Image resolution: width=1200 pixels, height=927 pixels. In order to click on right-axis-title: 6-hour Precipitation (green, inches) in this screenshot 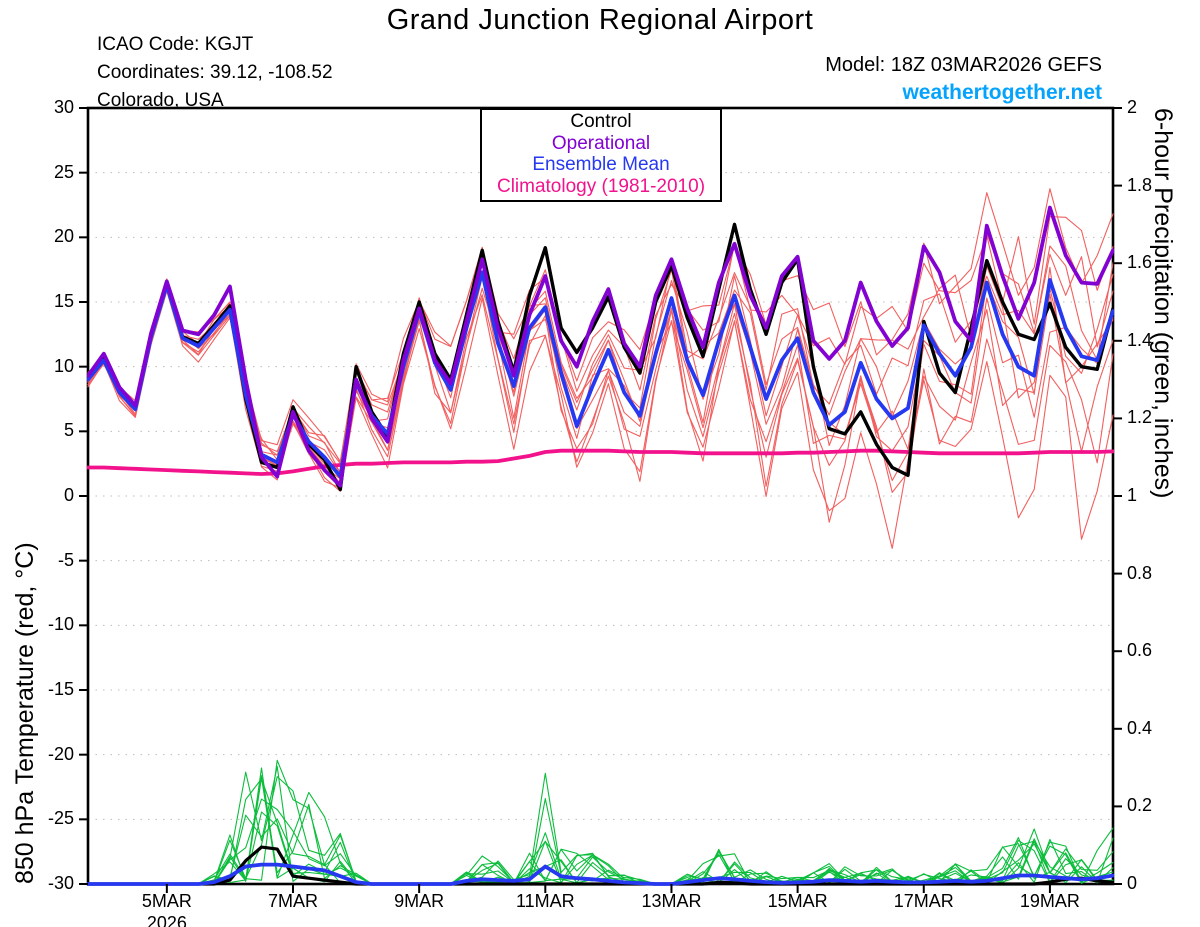, I will do `click(1163, 303)`.